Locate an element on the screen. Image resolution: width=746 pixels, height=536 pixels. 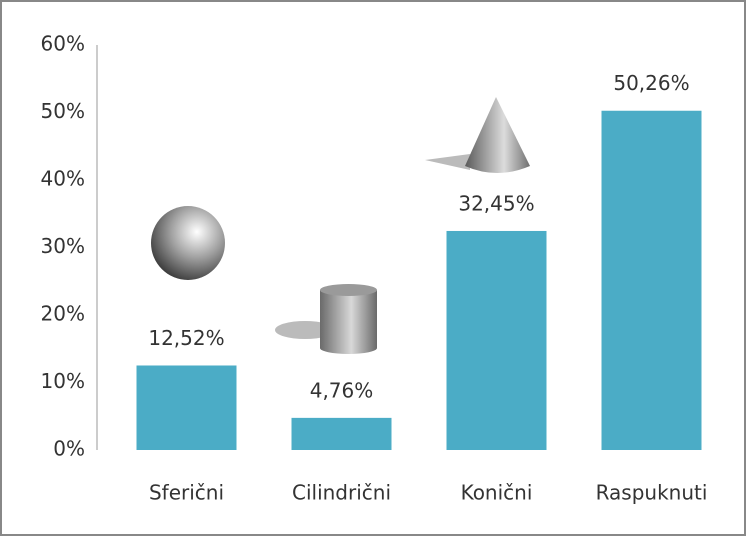
cylinder-bottom is located at coordinates (348, 348).